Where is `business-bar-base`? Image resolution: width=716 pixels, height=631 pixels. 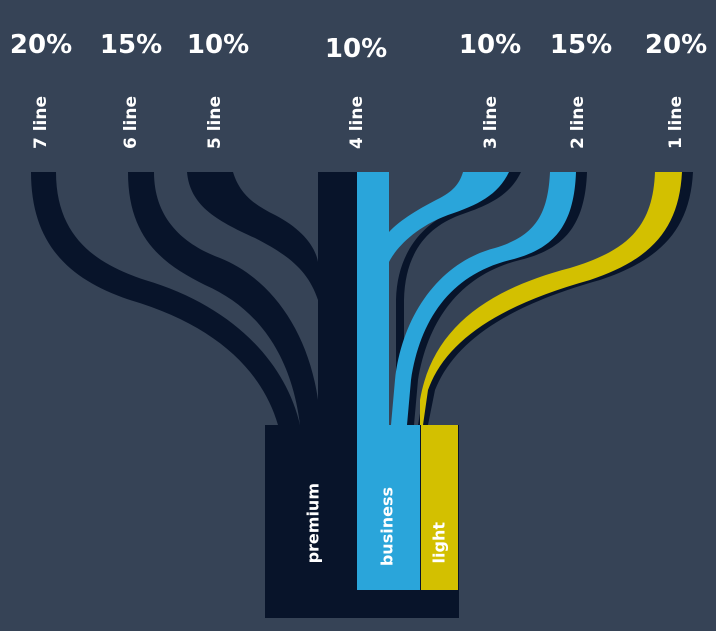
business-bar-base is located at coordinates (388, 507).